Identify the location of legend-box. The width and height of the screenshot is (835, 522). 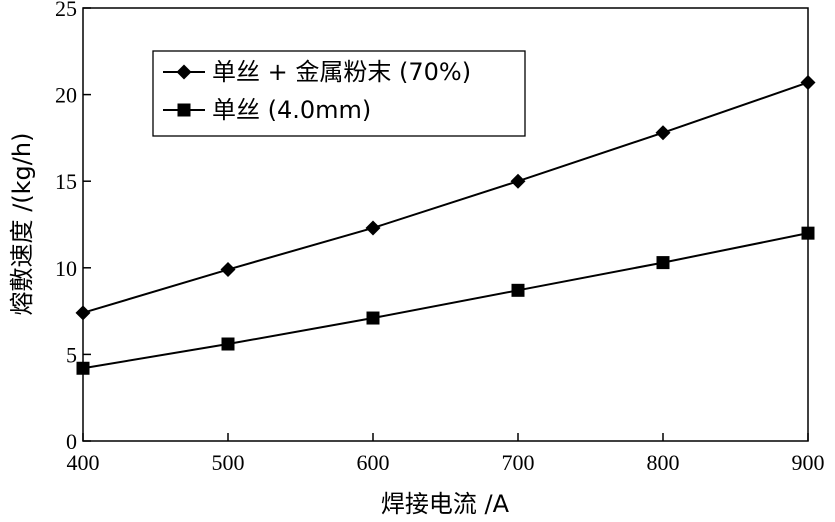
(339, 93).